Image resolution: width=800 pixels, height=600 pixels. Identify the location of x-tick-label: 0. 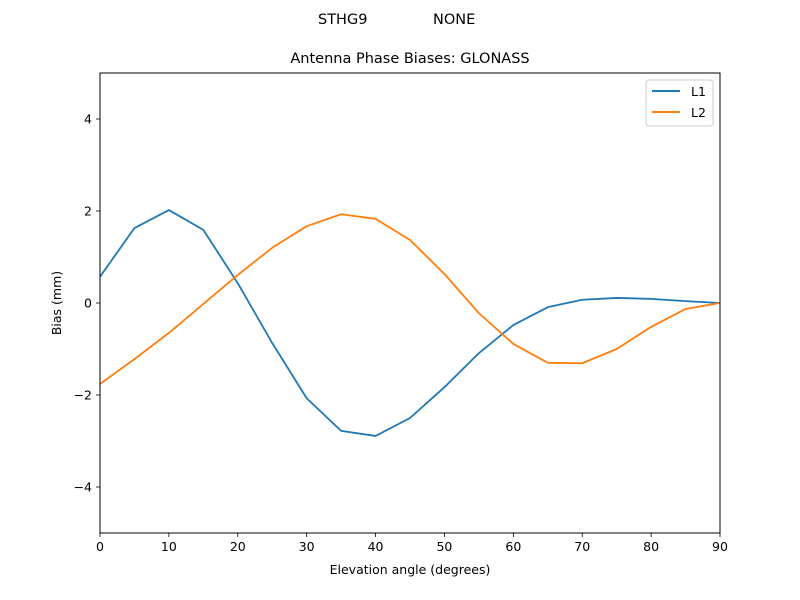
(100, 546).